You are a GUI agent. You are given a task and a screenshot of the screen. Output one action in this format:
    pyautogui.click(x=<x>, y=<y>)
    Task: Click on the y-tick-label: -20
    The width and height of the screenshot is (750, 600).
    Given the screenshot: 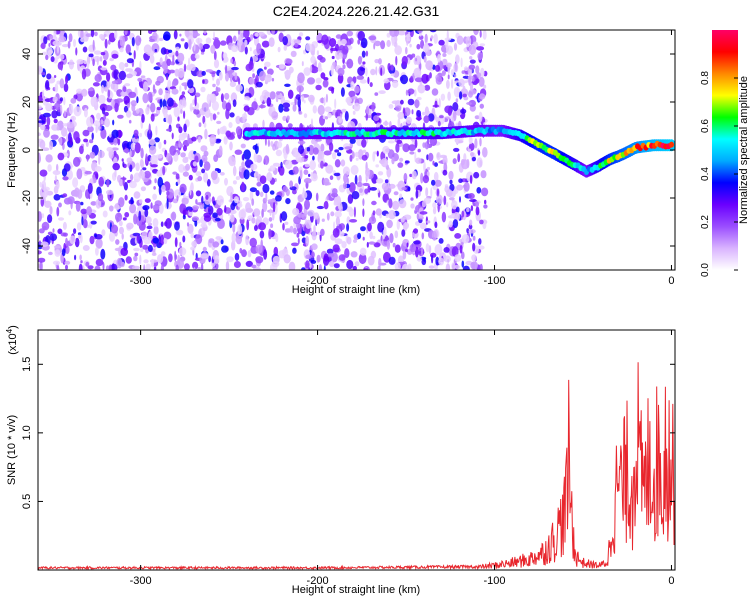 What is the action you would take?
    pyautogui.click(x=27, y=198)
    